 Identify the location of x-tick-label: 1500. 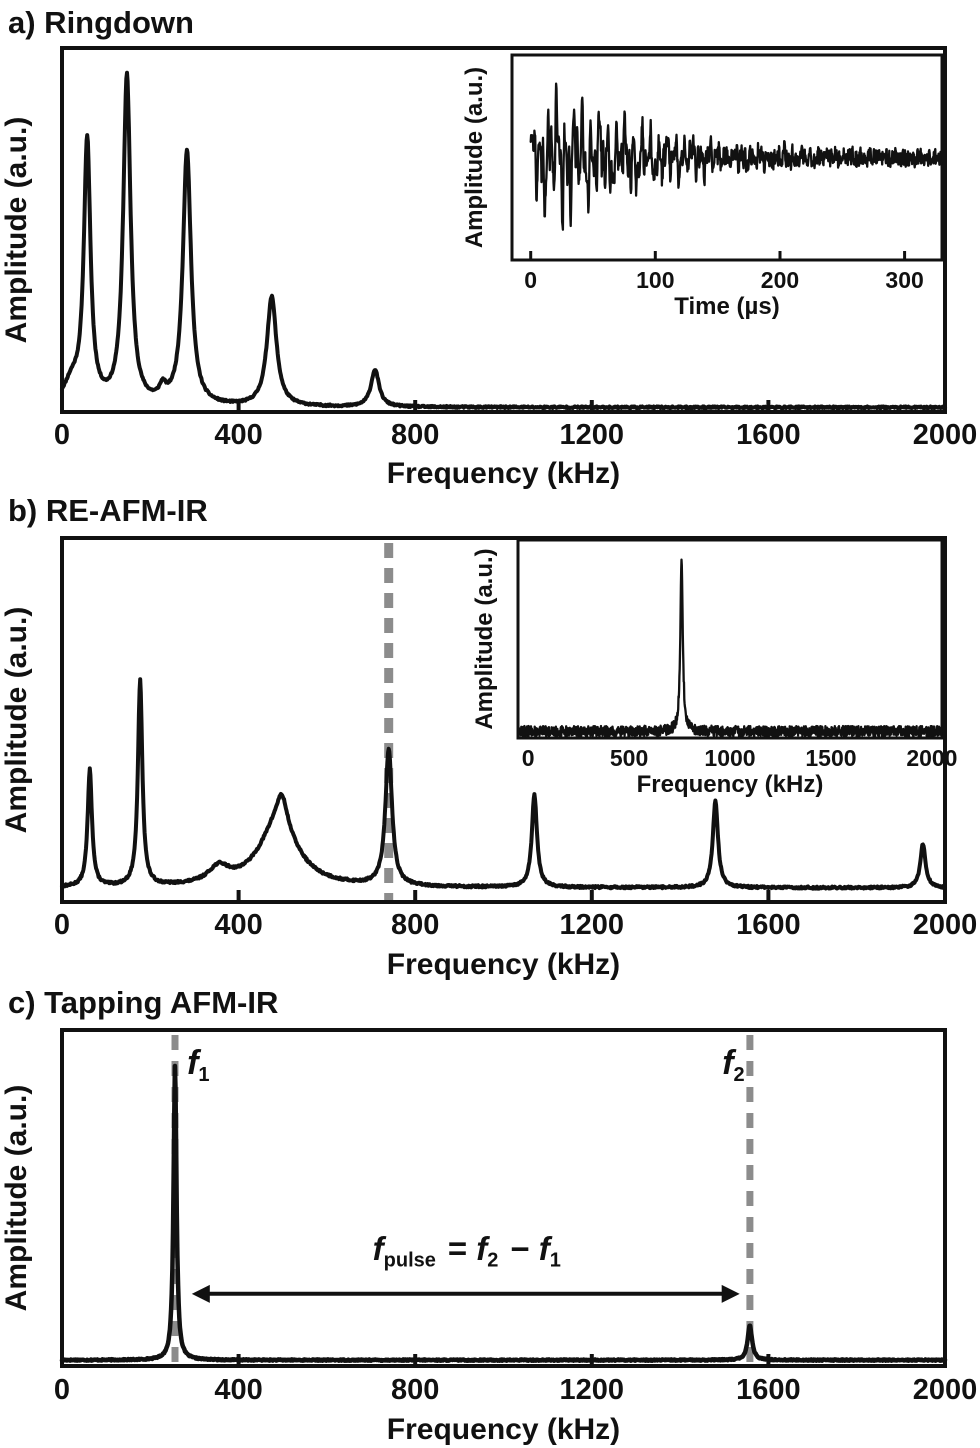
(830, 758).